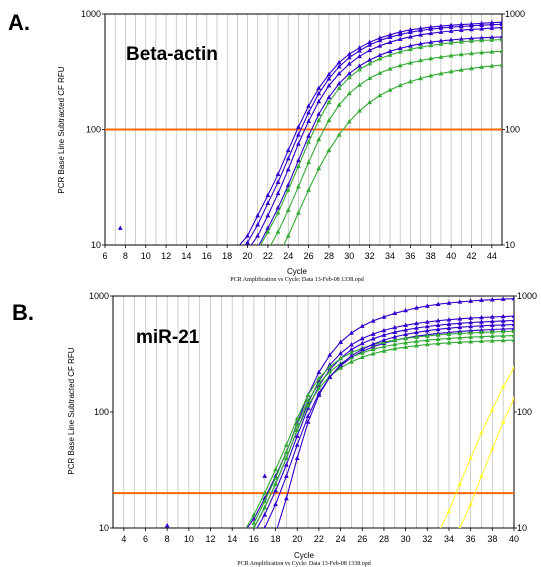 The width and height of the screenshot is (541, 567). What do you see at coordinates (362, 539) in the screenshot?
I see `panel-b-x-tick-label: 26` at bounding box center [362, 539].